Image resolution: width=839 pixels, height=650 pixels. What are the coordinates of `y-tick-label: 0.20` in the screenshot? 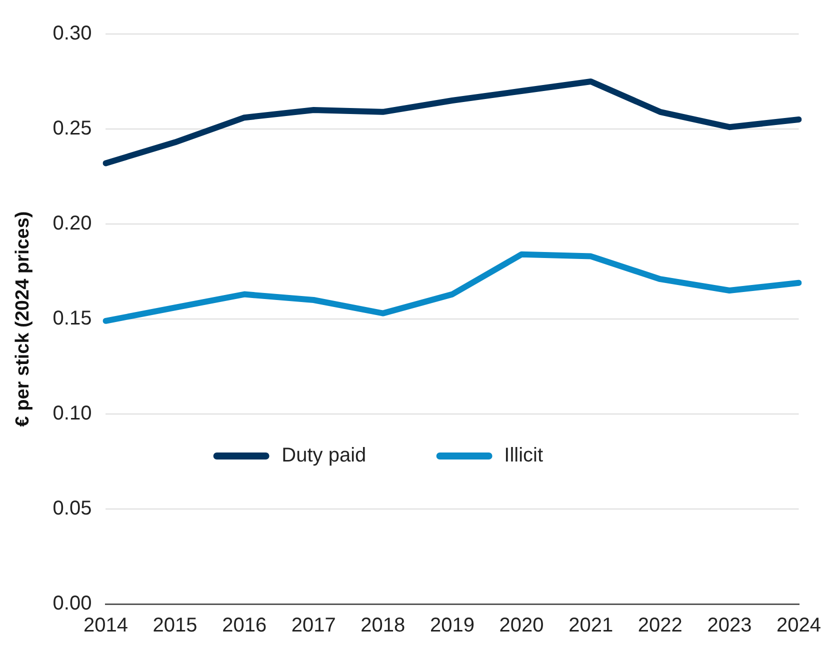 It's located at (72, 223).